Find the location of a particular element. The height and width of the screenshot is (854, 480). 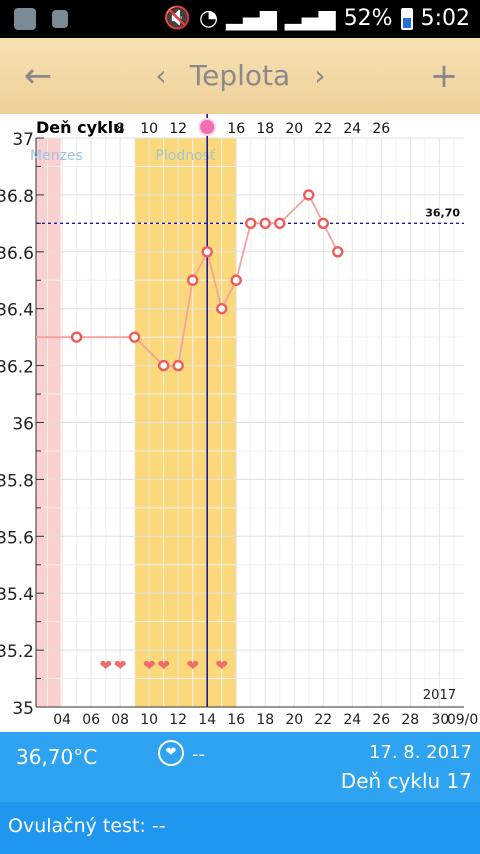

shield-small-icon is located at coordinates (60, 19).